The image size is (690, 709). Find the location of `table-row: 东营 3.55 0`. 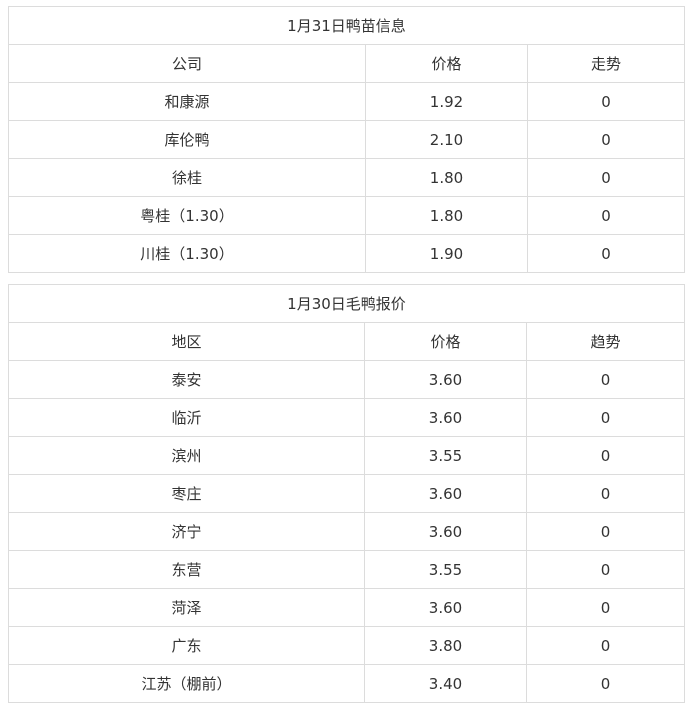

table-row: 东营 3.55 0 is located at coordinates (346, 569).